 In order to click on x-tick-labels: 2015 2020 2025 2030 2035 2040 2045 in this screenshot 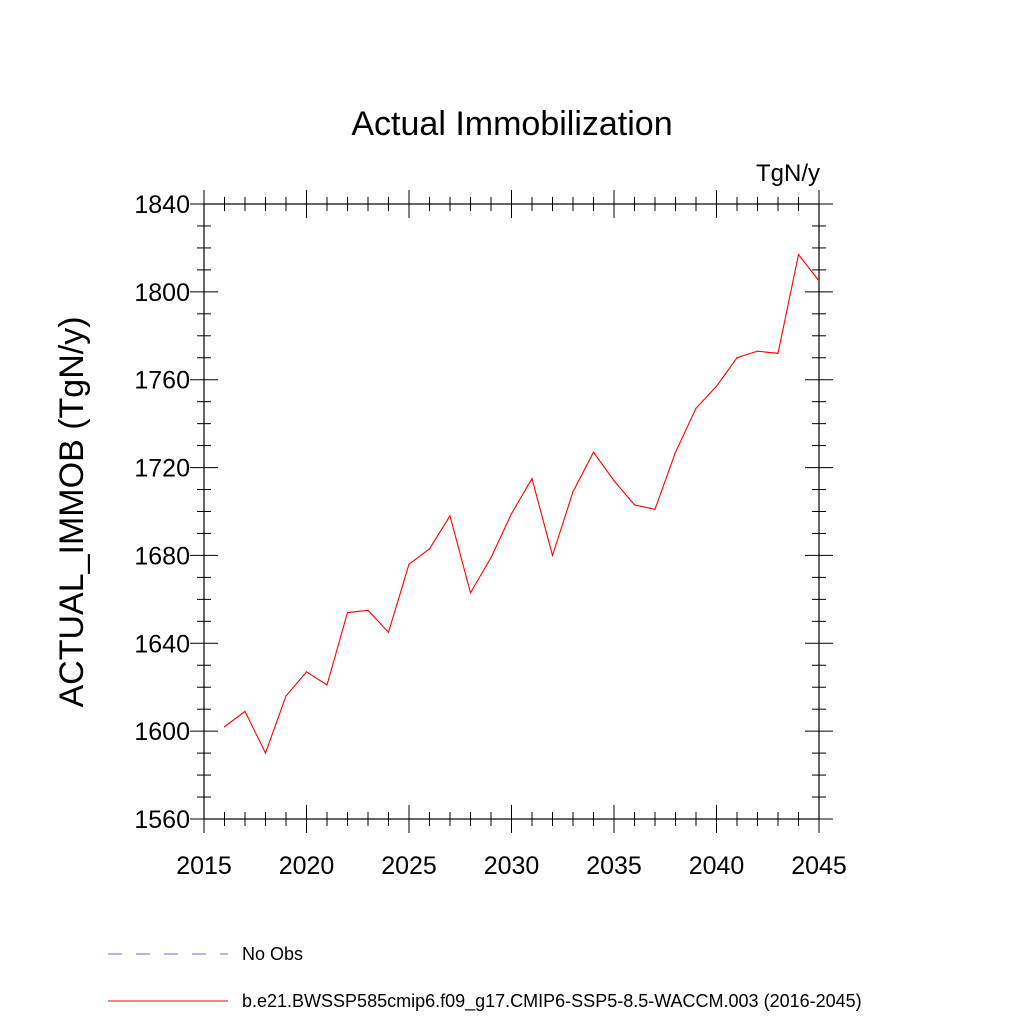, I will do `click(511, 866)`.